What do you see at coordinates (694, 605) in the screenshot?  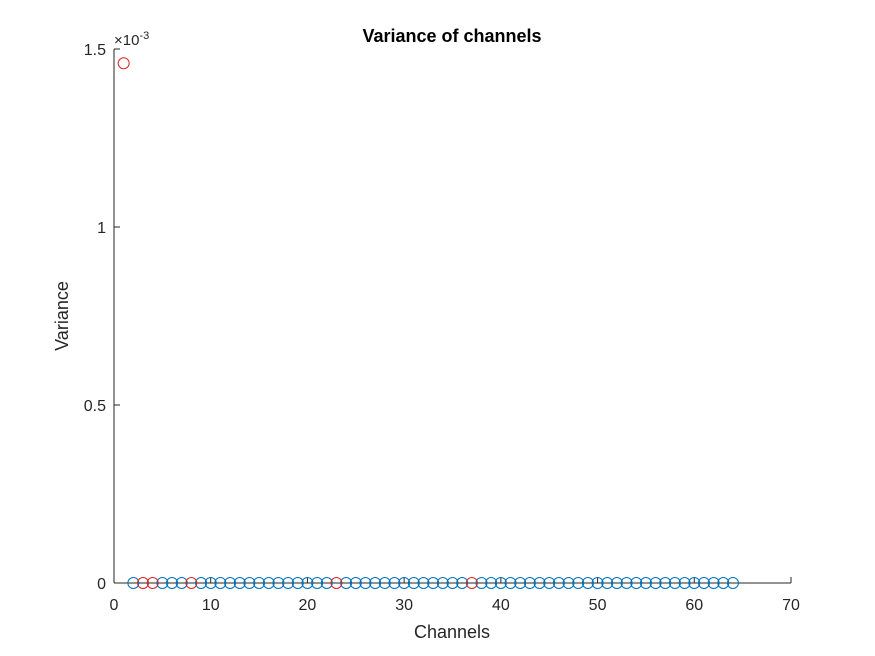 I see `x-tick-label: 60` at bounding box center [694, 605].